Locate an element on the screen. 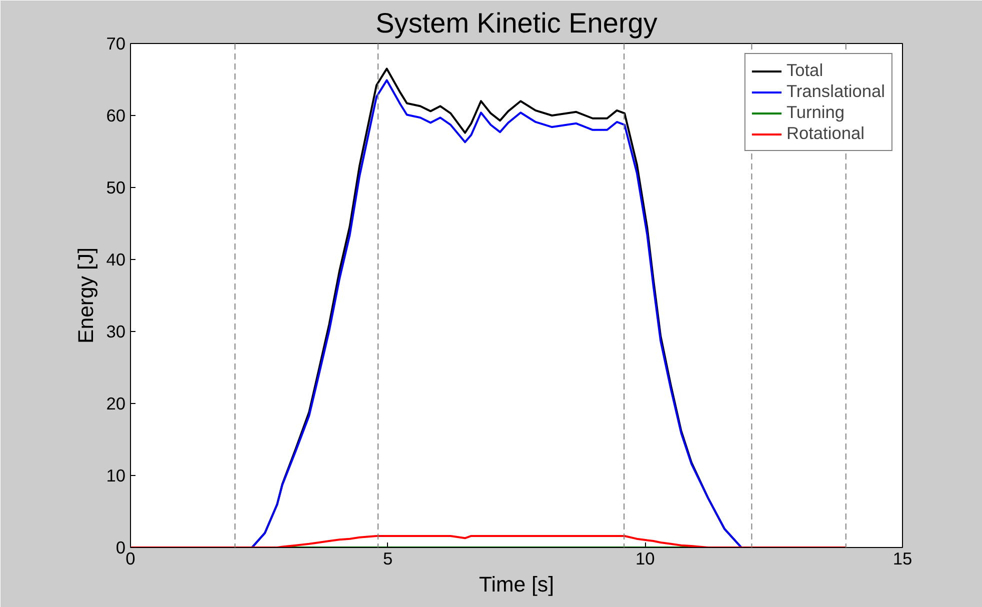  x-tick-label: 10 is located at coordinates (645, 558).